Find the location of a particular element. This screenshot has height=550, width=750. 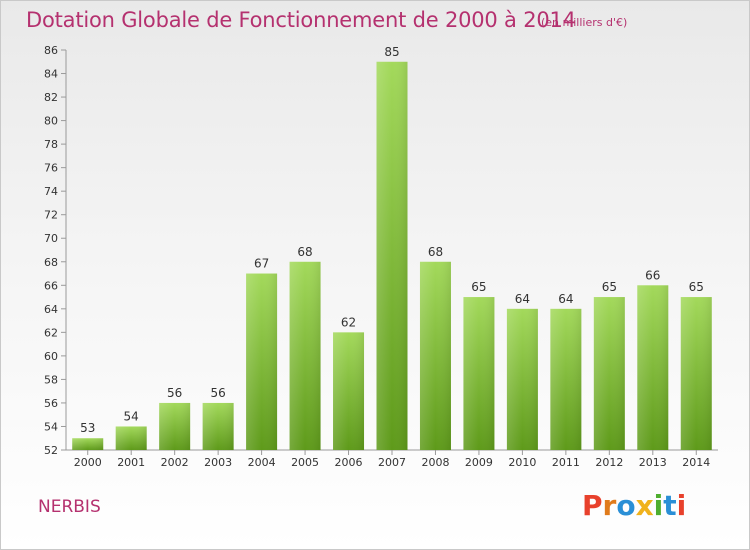

y-tick-label: 80 is located at coordinates (51, 121).